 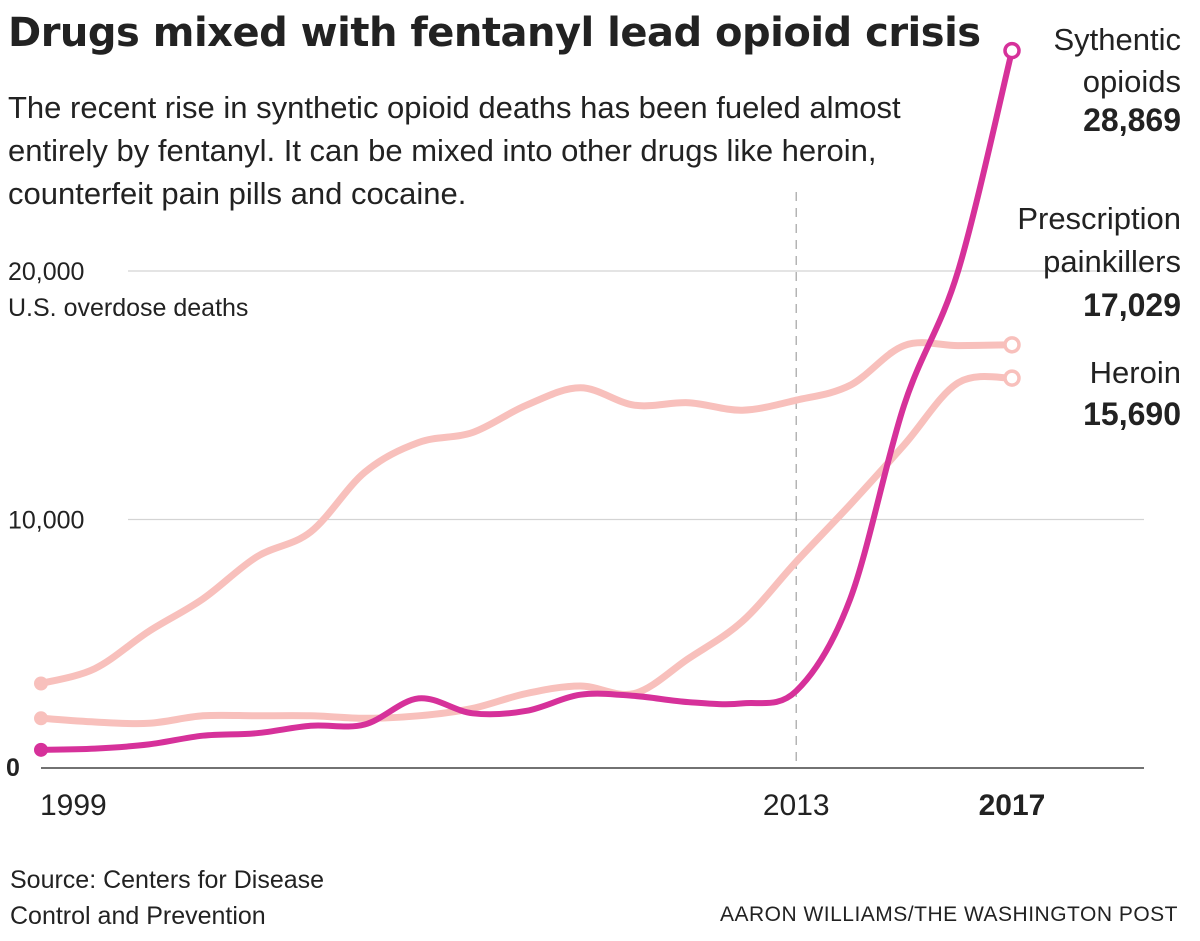 I want to click on y-tick-label-0: 0, so click(x=13, y=768).